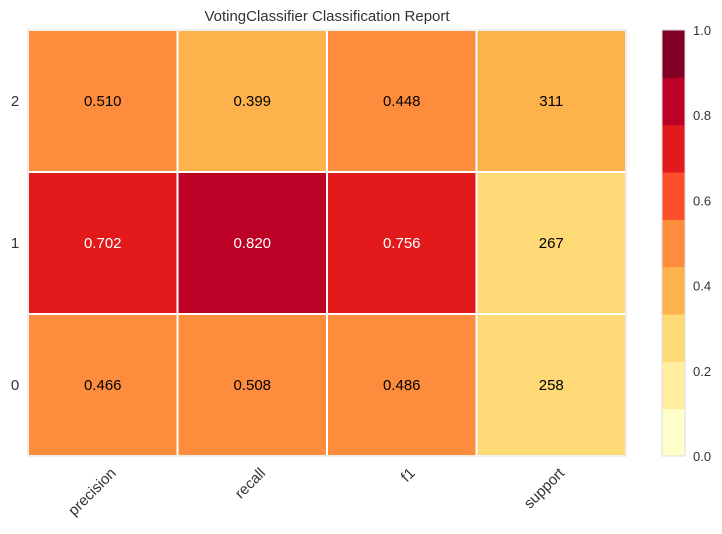 This screenshot has width=722, height=534. Describe the element at coordinates (15, 385) in the screenshot. I see `y-tick-label: 0` at that location.